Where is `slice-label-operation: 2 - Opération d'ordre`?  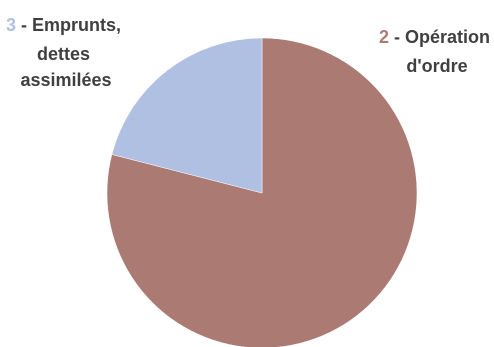
slice-label-operation: 2 - Opération d'ordre is located at coordinates (436, 51).